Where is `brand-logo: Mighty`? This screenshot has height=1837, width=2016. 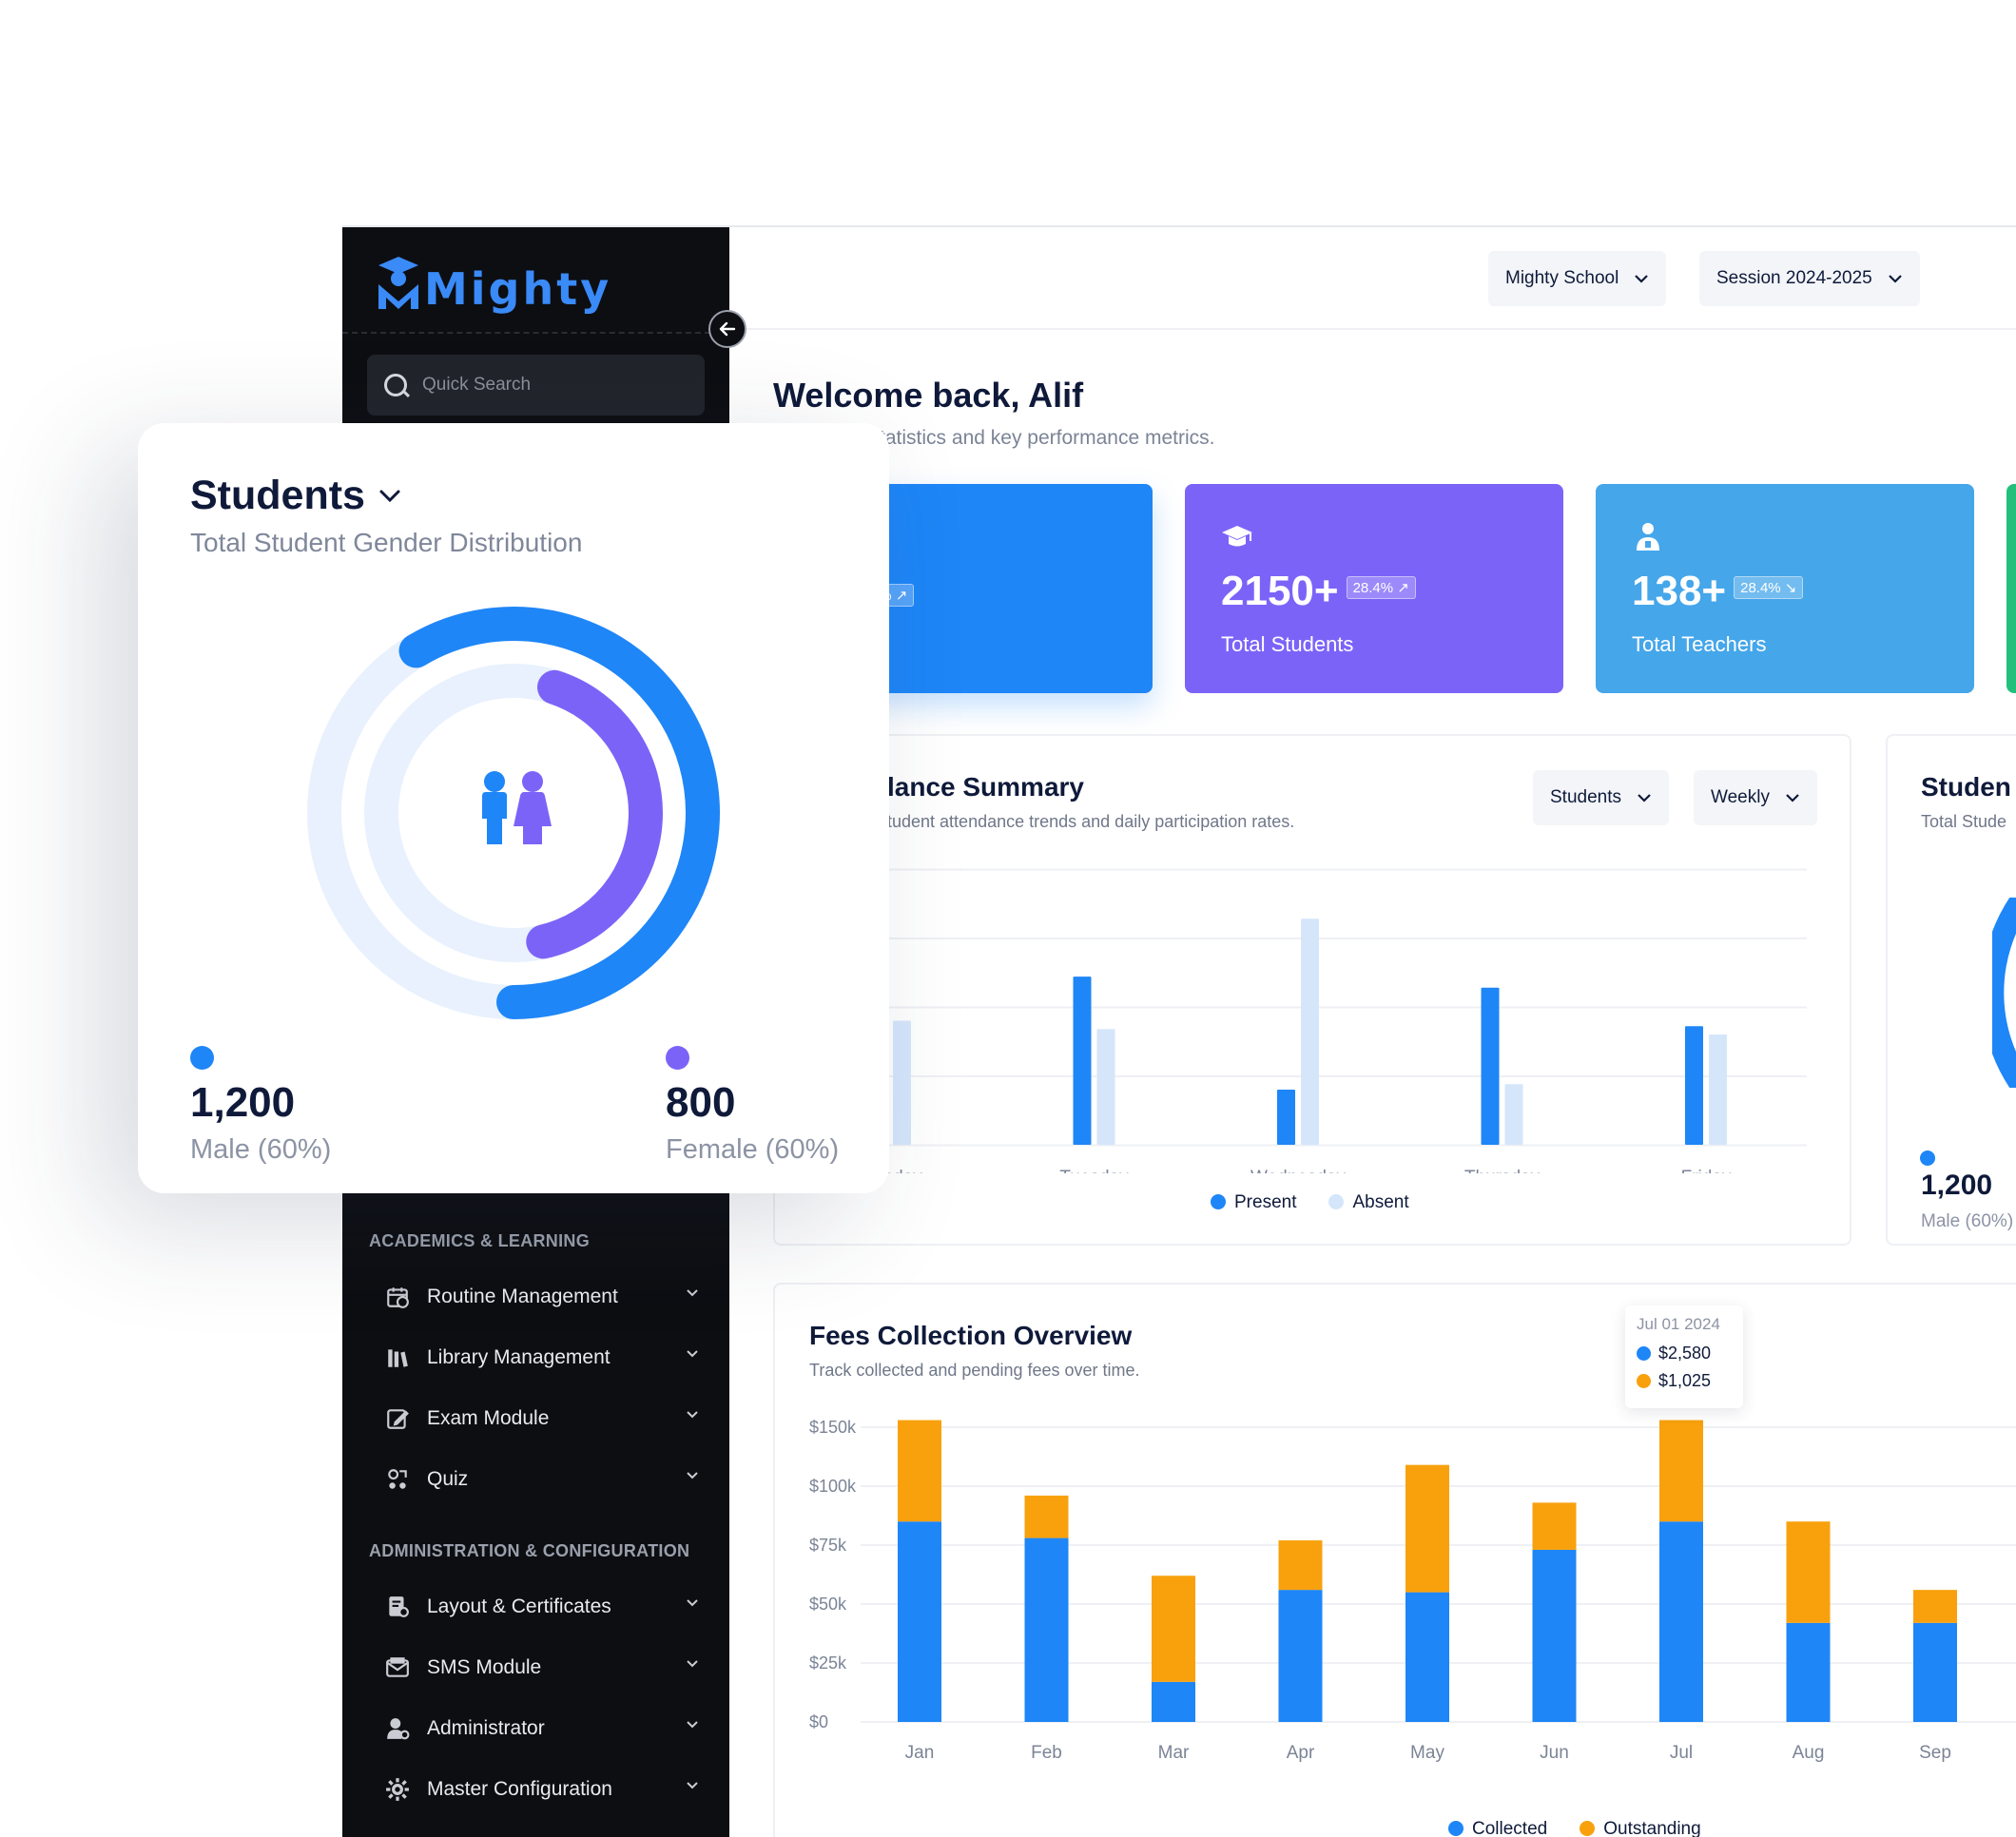 brand-logo: Mighty is located at coordinates (493, 282).